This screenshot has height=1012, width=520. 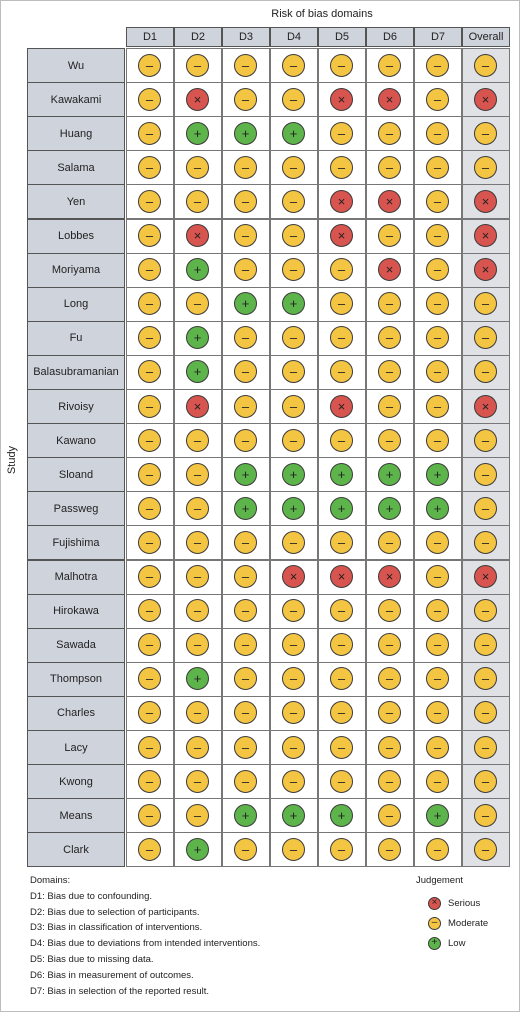 What do you see at coordinates (468, 923) in the screenshot?
I see `judgement-label: Moderate` at bounding box center [468, 923].